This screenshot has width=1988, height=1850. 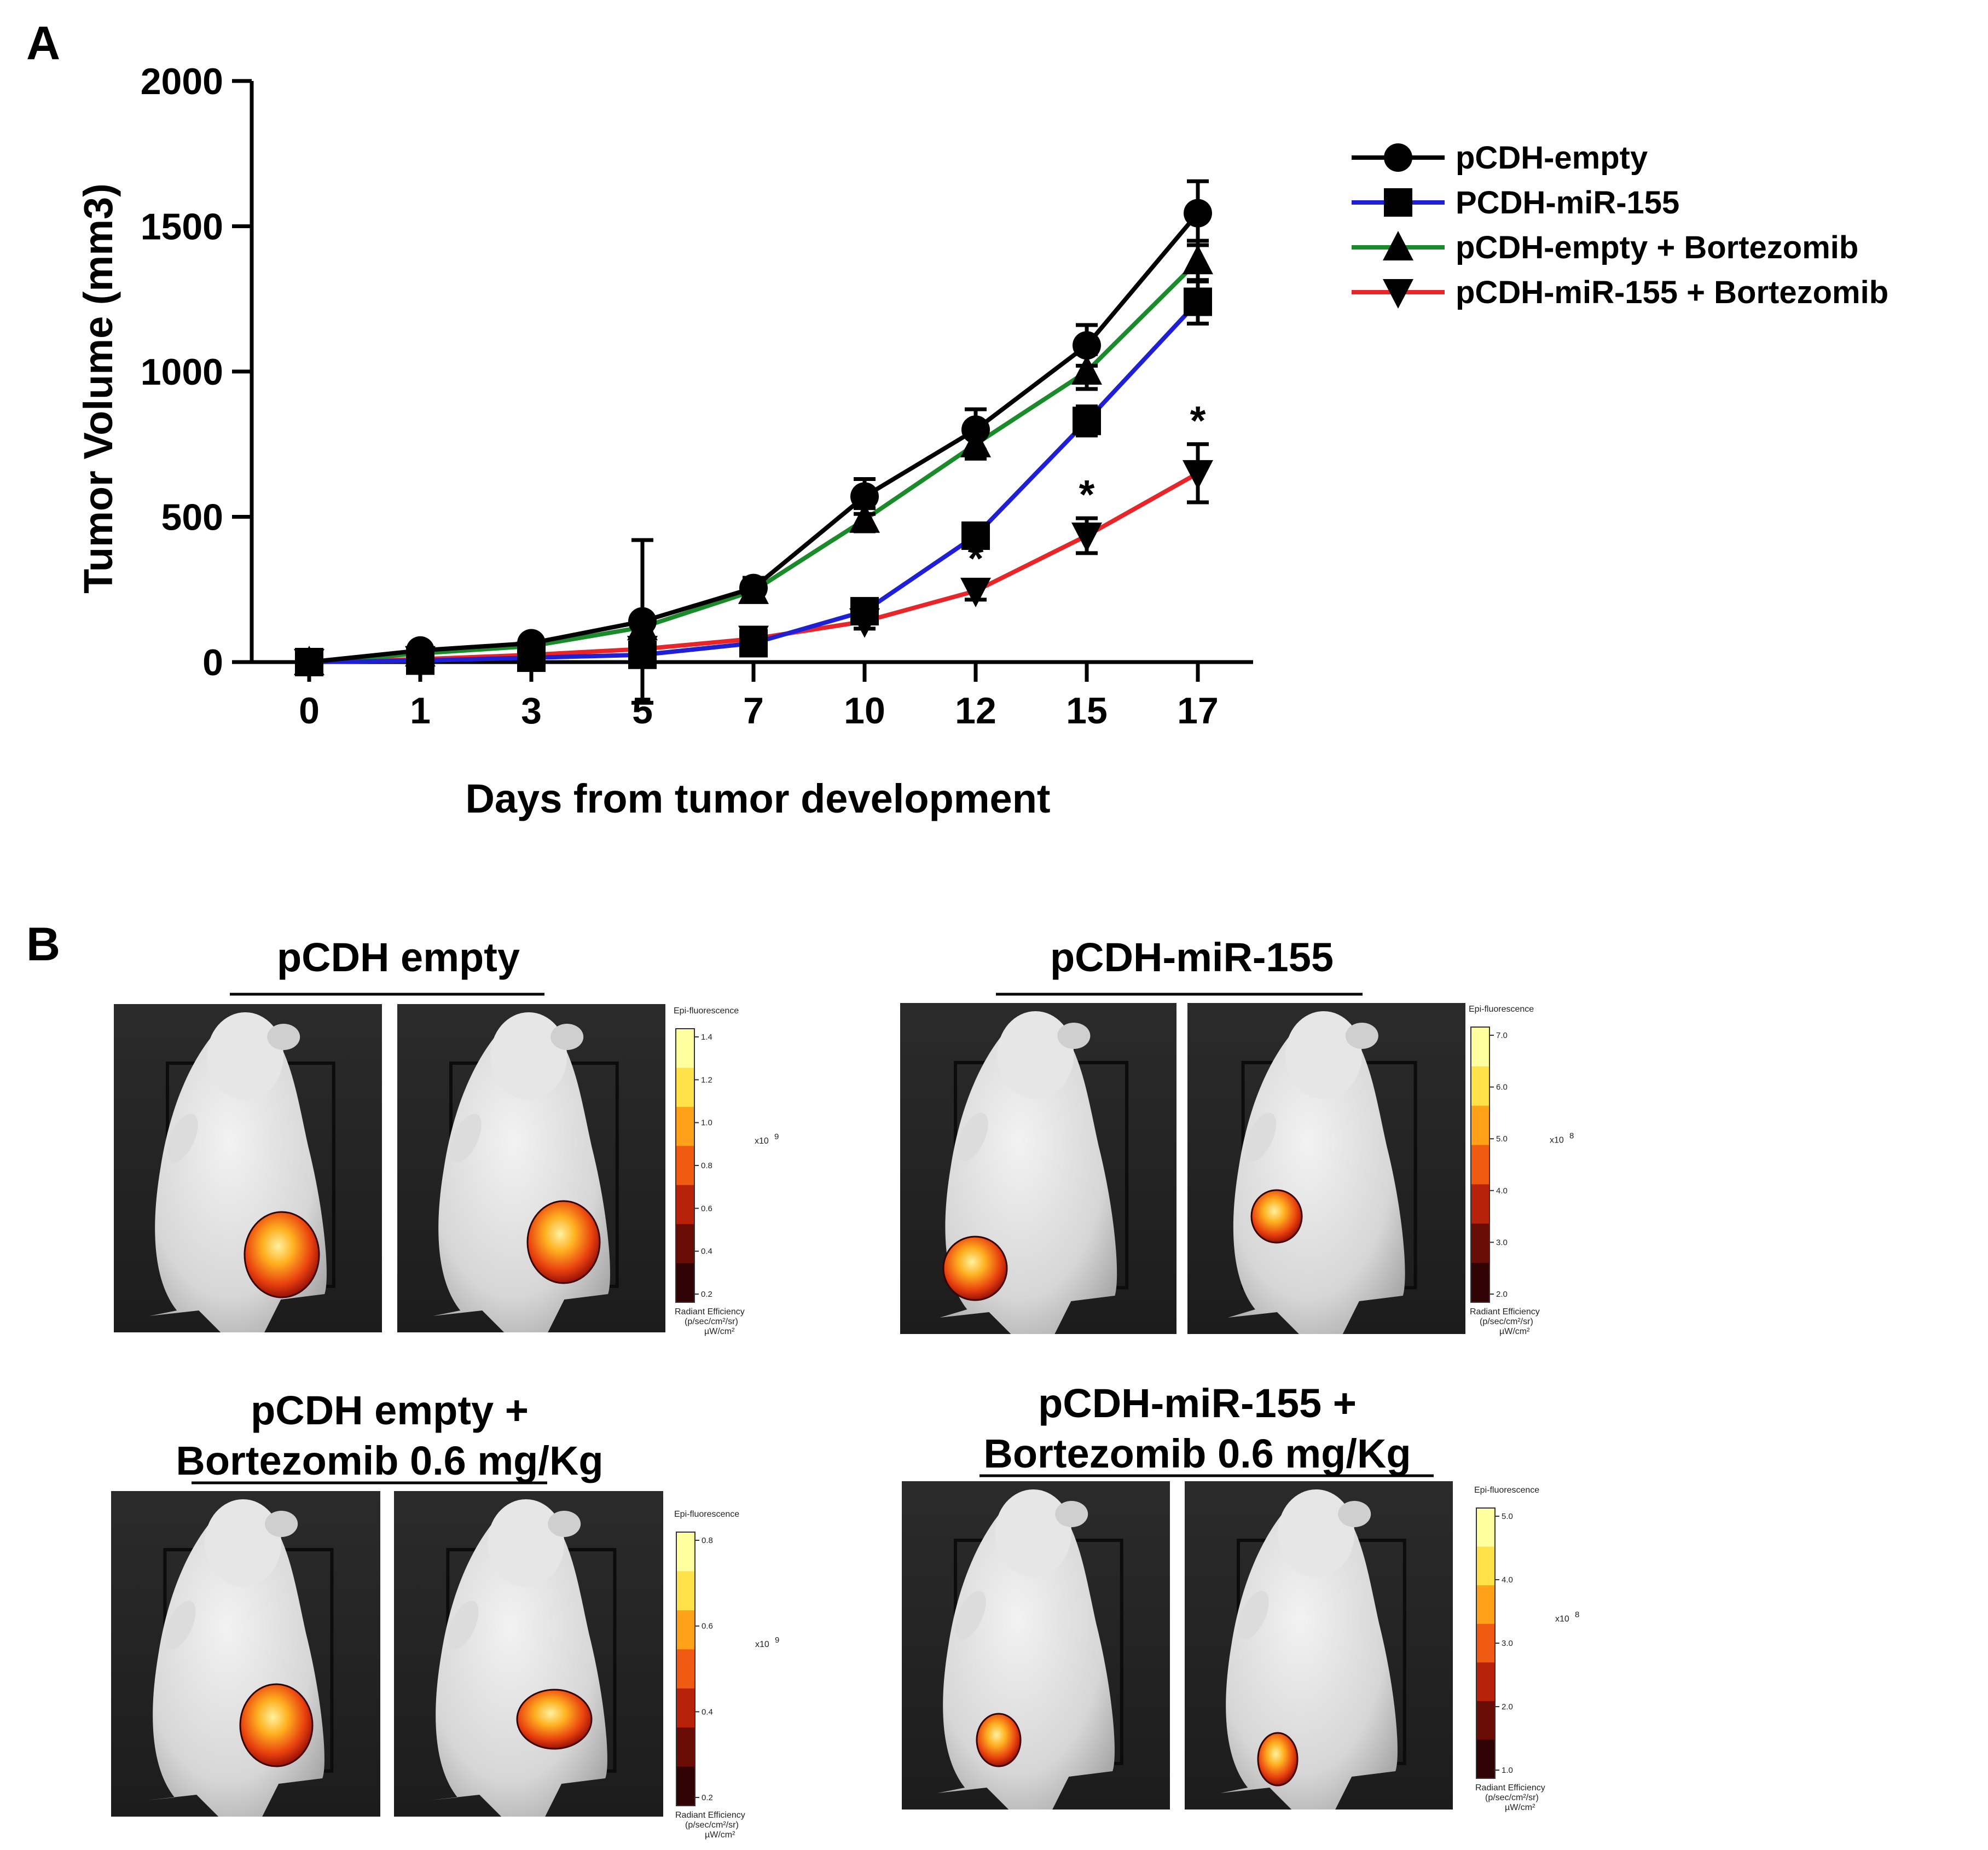 I want to click on chart-annotations: * * *, so click(x=1087, y=490).